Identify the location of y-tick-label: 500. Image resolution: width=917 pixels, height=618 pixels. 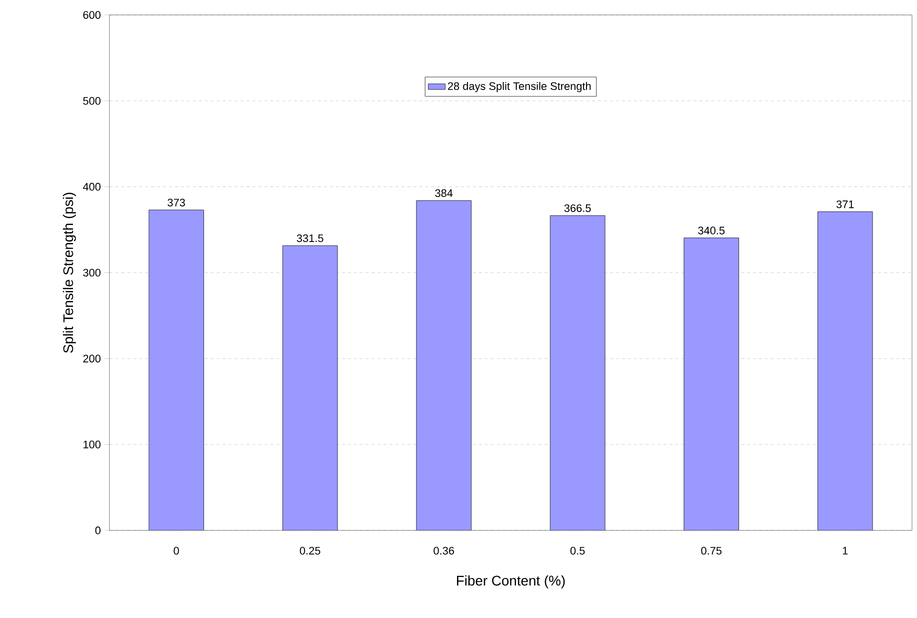
(92, 100).